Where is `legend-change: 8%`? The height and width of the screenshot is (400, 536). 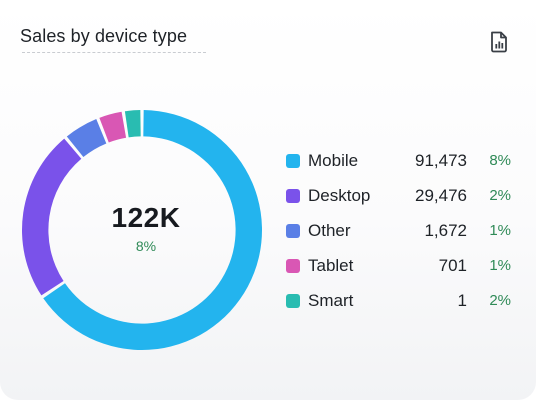 legend-change: 8% is located at coordinates (500, 160).